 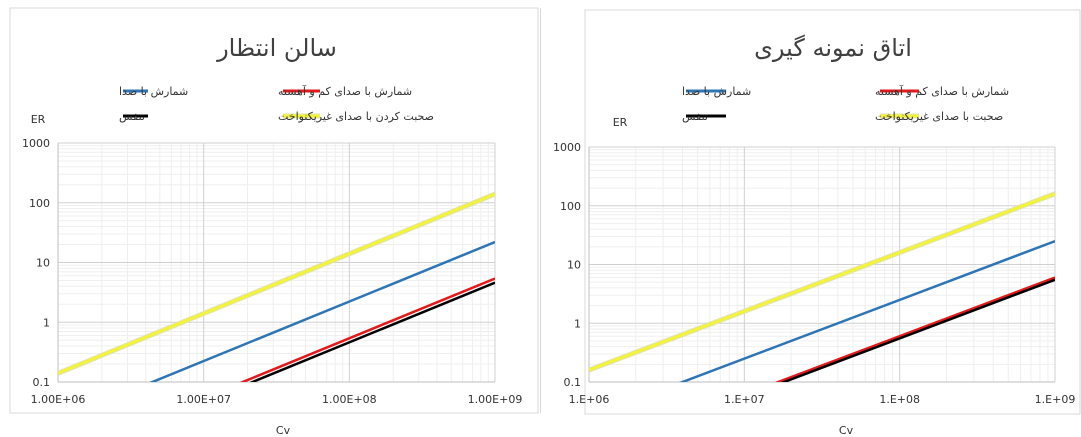 I want to click on x-tick-label: 1.00E+09, so click(x=495, y=399).